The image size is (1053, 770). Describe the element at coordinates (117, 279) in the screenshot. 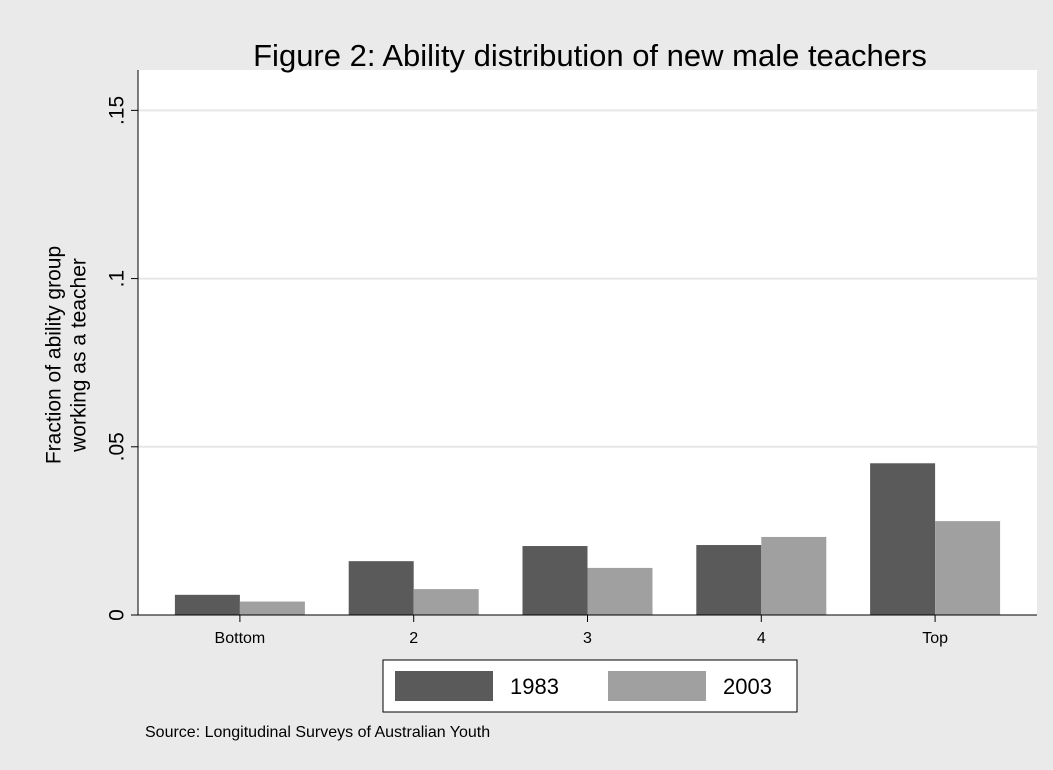

I see `y-tick-label: .1` at that location.